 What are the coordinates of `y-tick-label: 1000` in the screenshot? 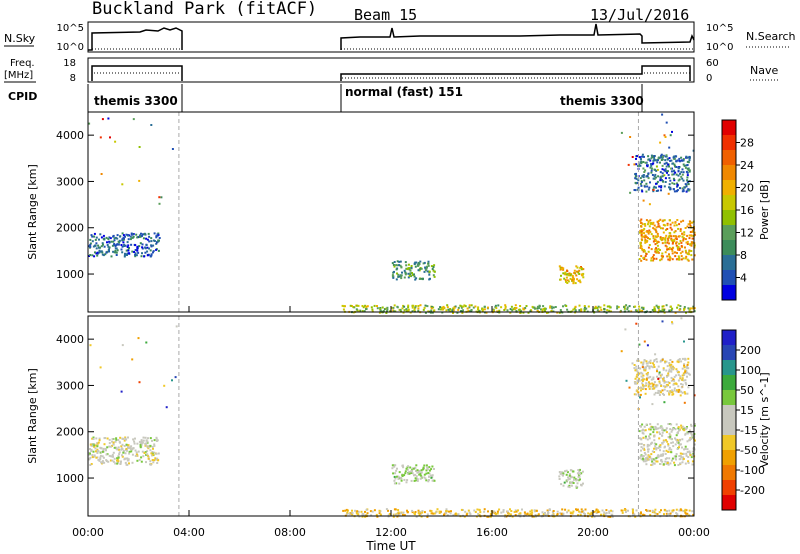 It's located at (70, 274).